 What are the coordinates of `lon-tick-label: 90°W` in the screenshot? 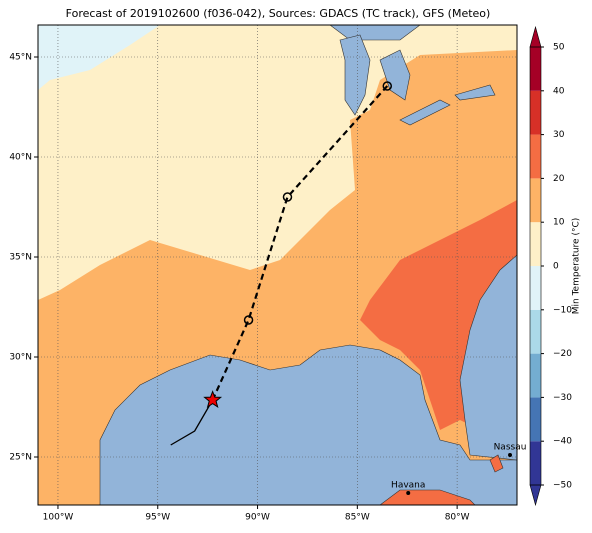 It's located at (257, 518).